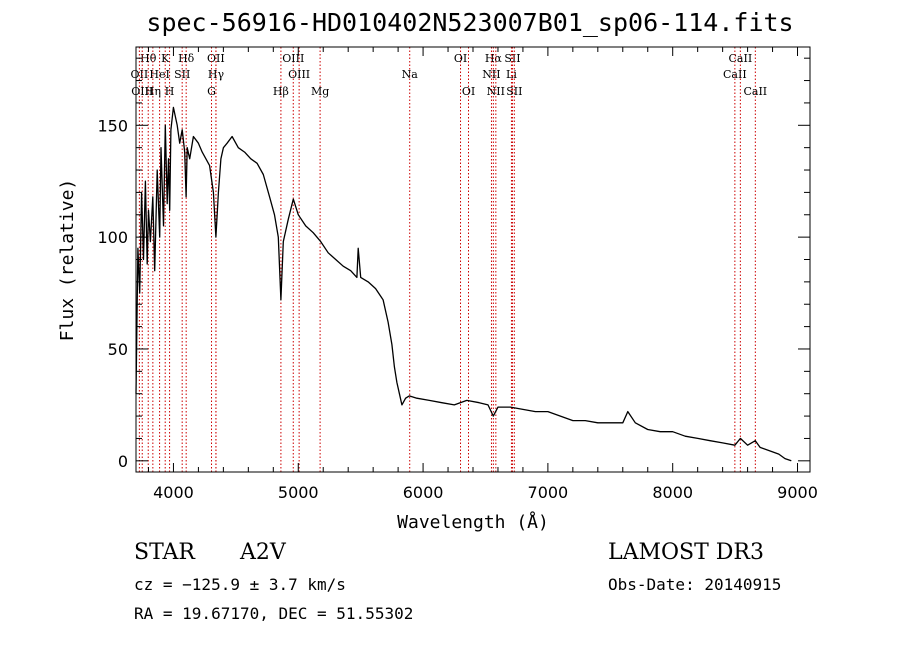 The height and width of the screenshot is (649, 900). I want to click on line-marker-label-5: OI, so click(460, 58).